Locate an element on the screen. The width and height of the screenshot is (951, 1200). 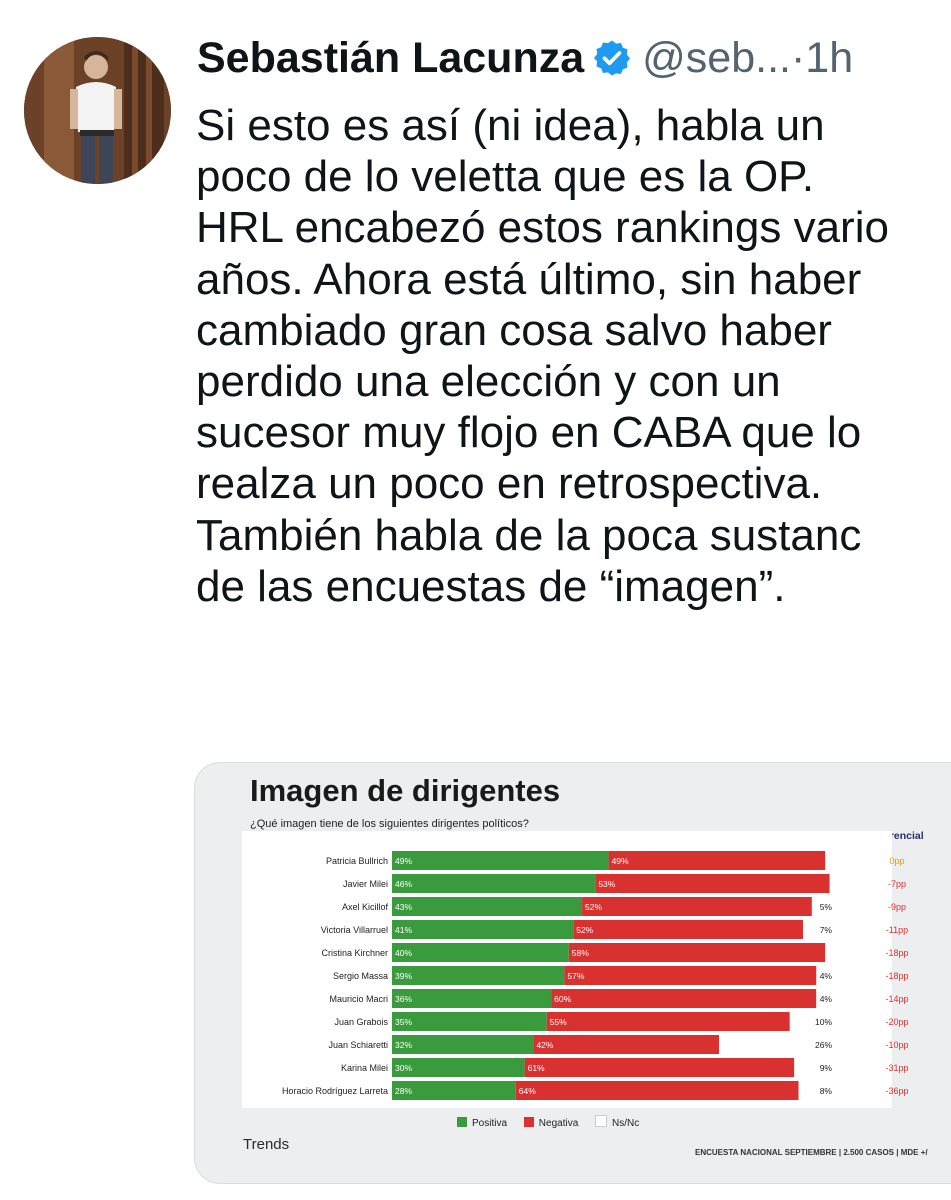
legend-label-positiva: Positiva is located at coordinates (490, 1123).